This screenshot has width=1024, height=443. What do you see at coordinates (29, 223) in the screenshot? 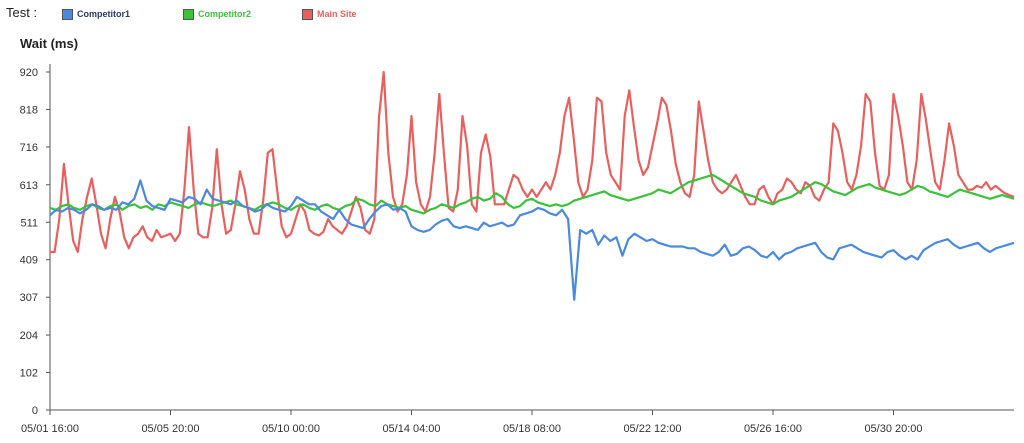
I see `y-tick-label: 511` at bounding box center [29, 223].